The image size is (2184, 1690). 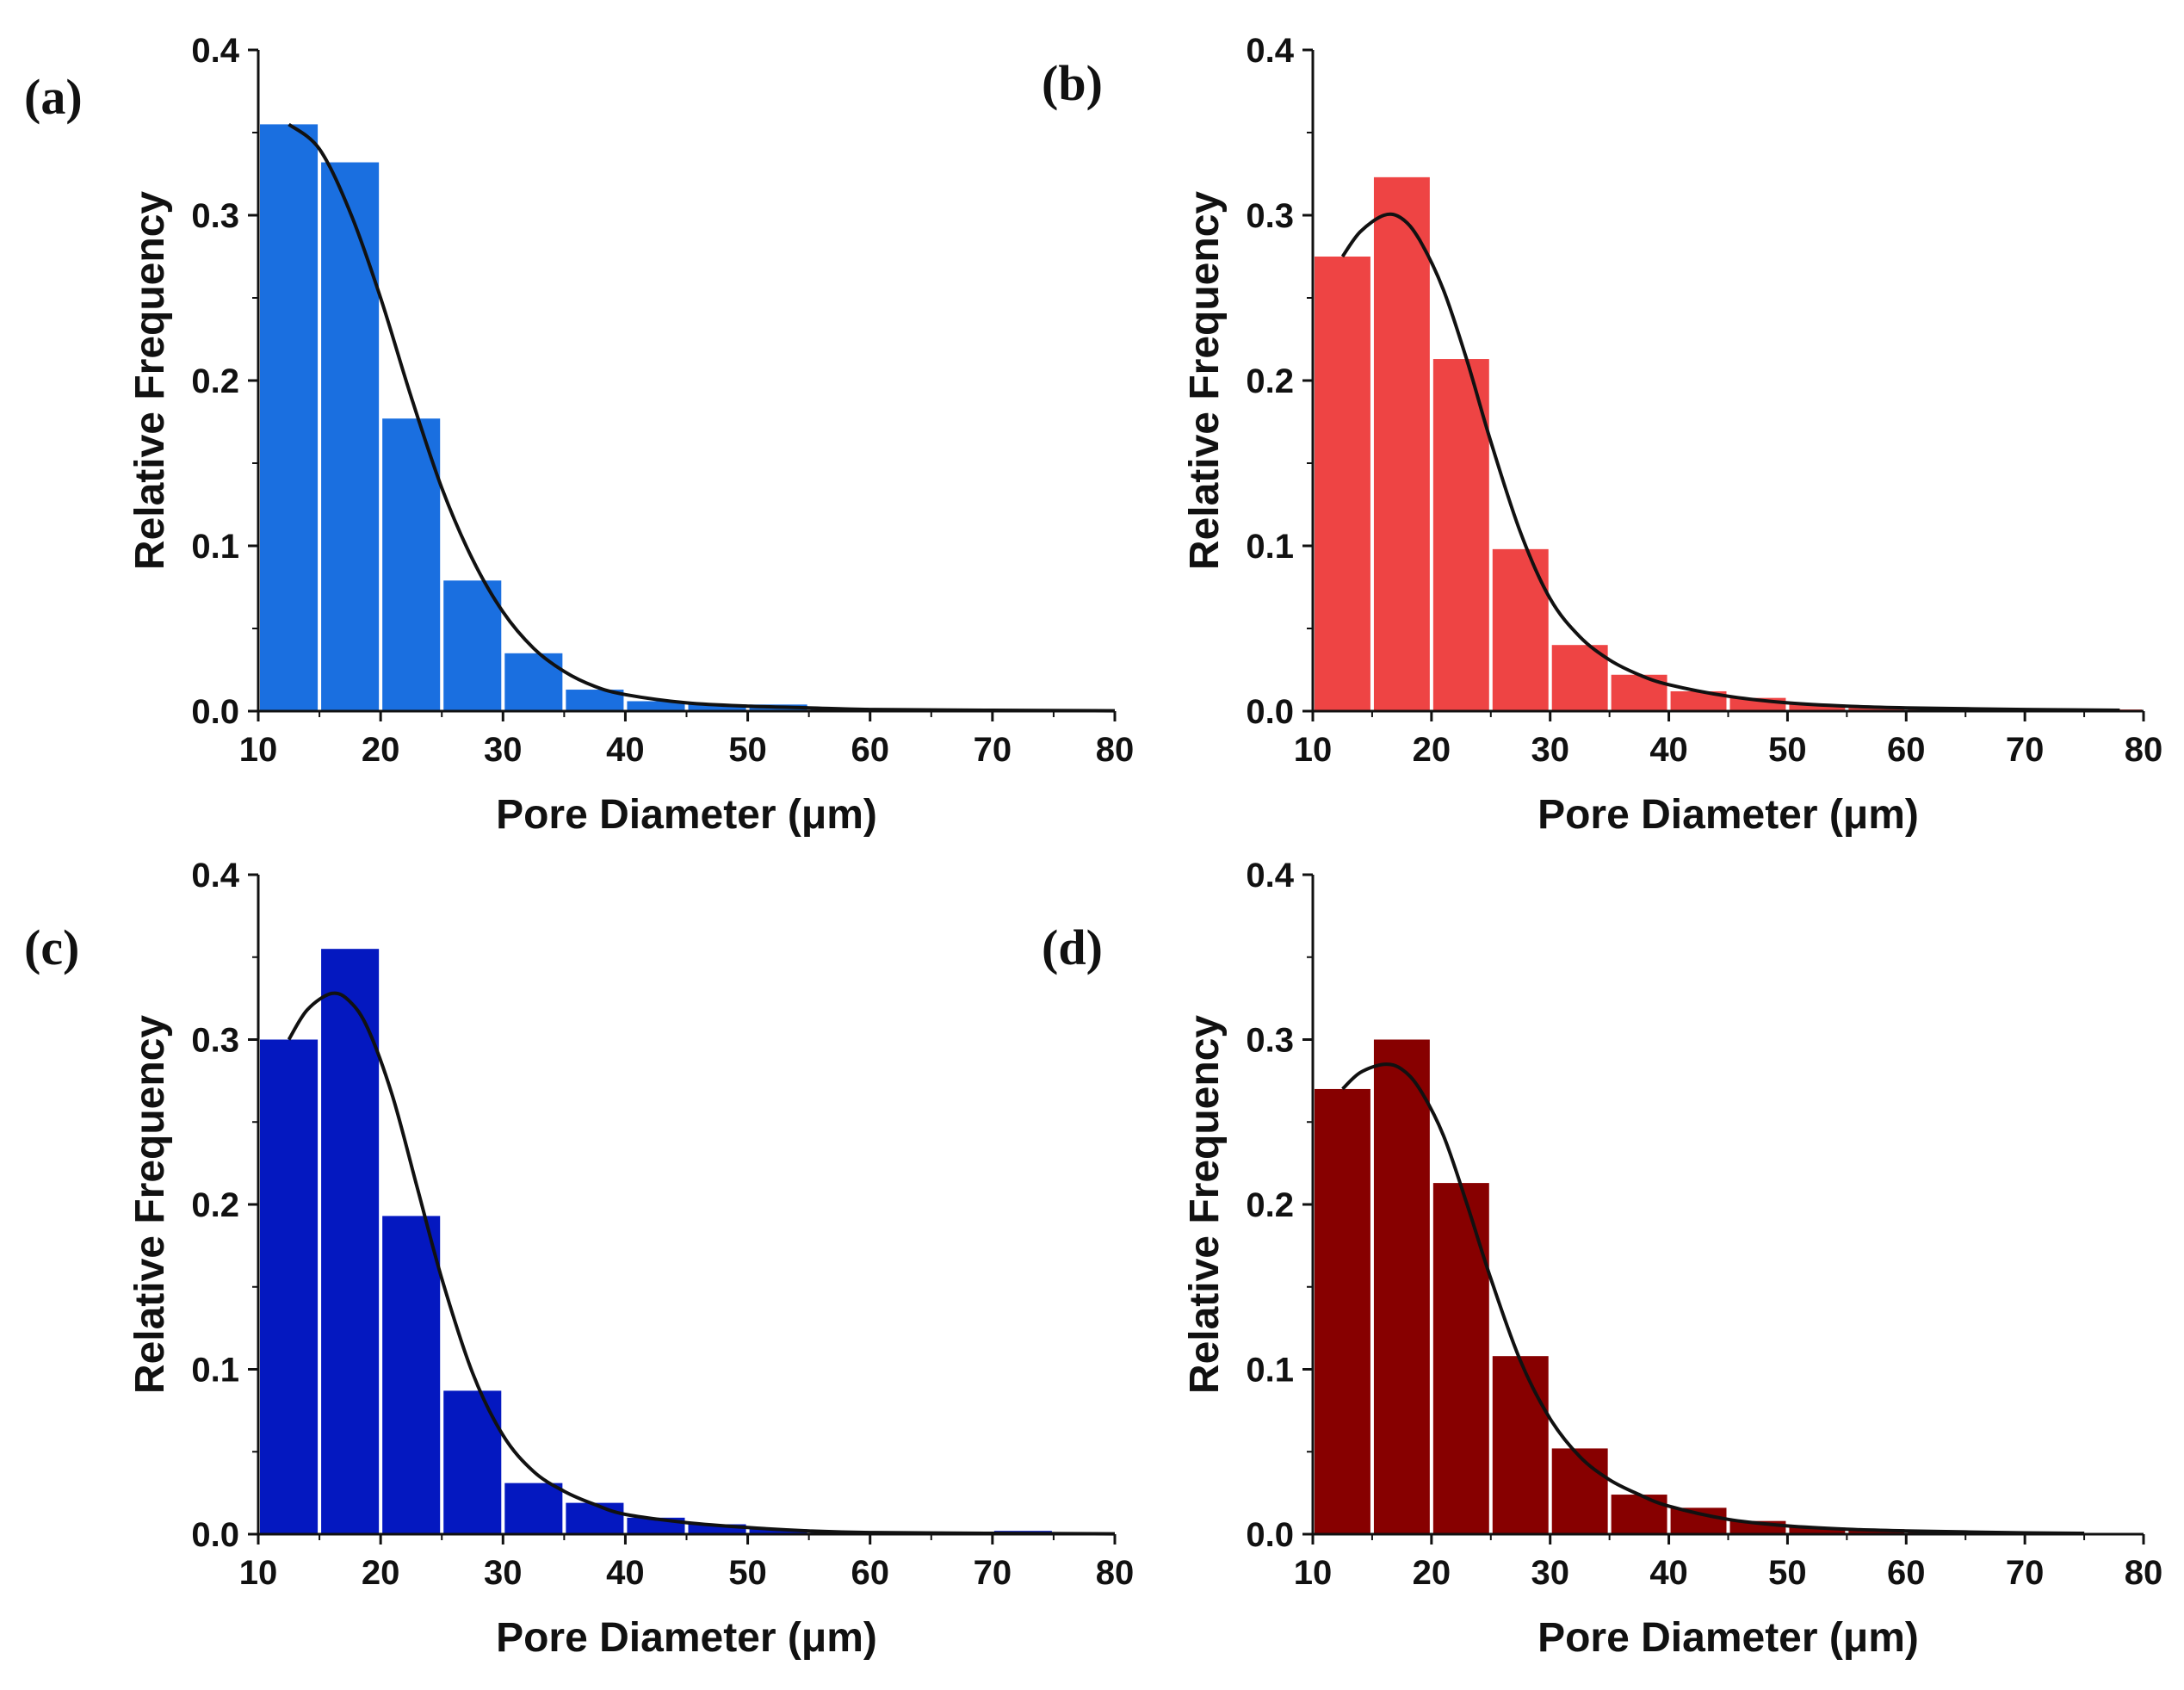 What do you see at coordinates (1073, 947) in the screenshot?
I see `panel-label: (d)` at bounding box center [1073, 947].